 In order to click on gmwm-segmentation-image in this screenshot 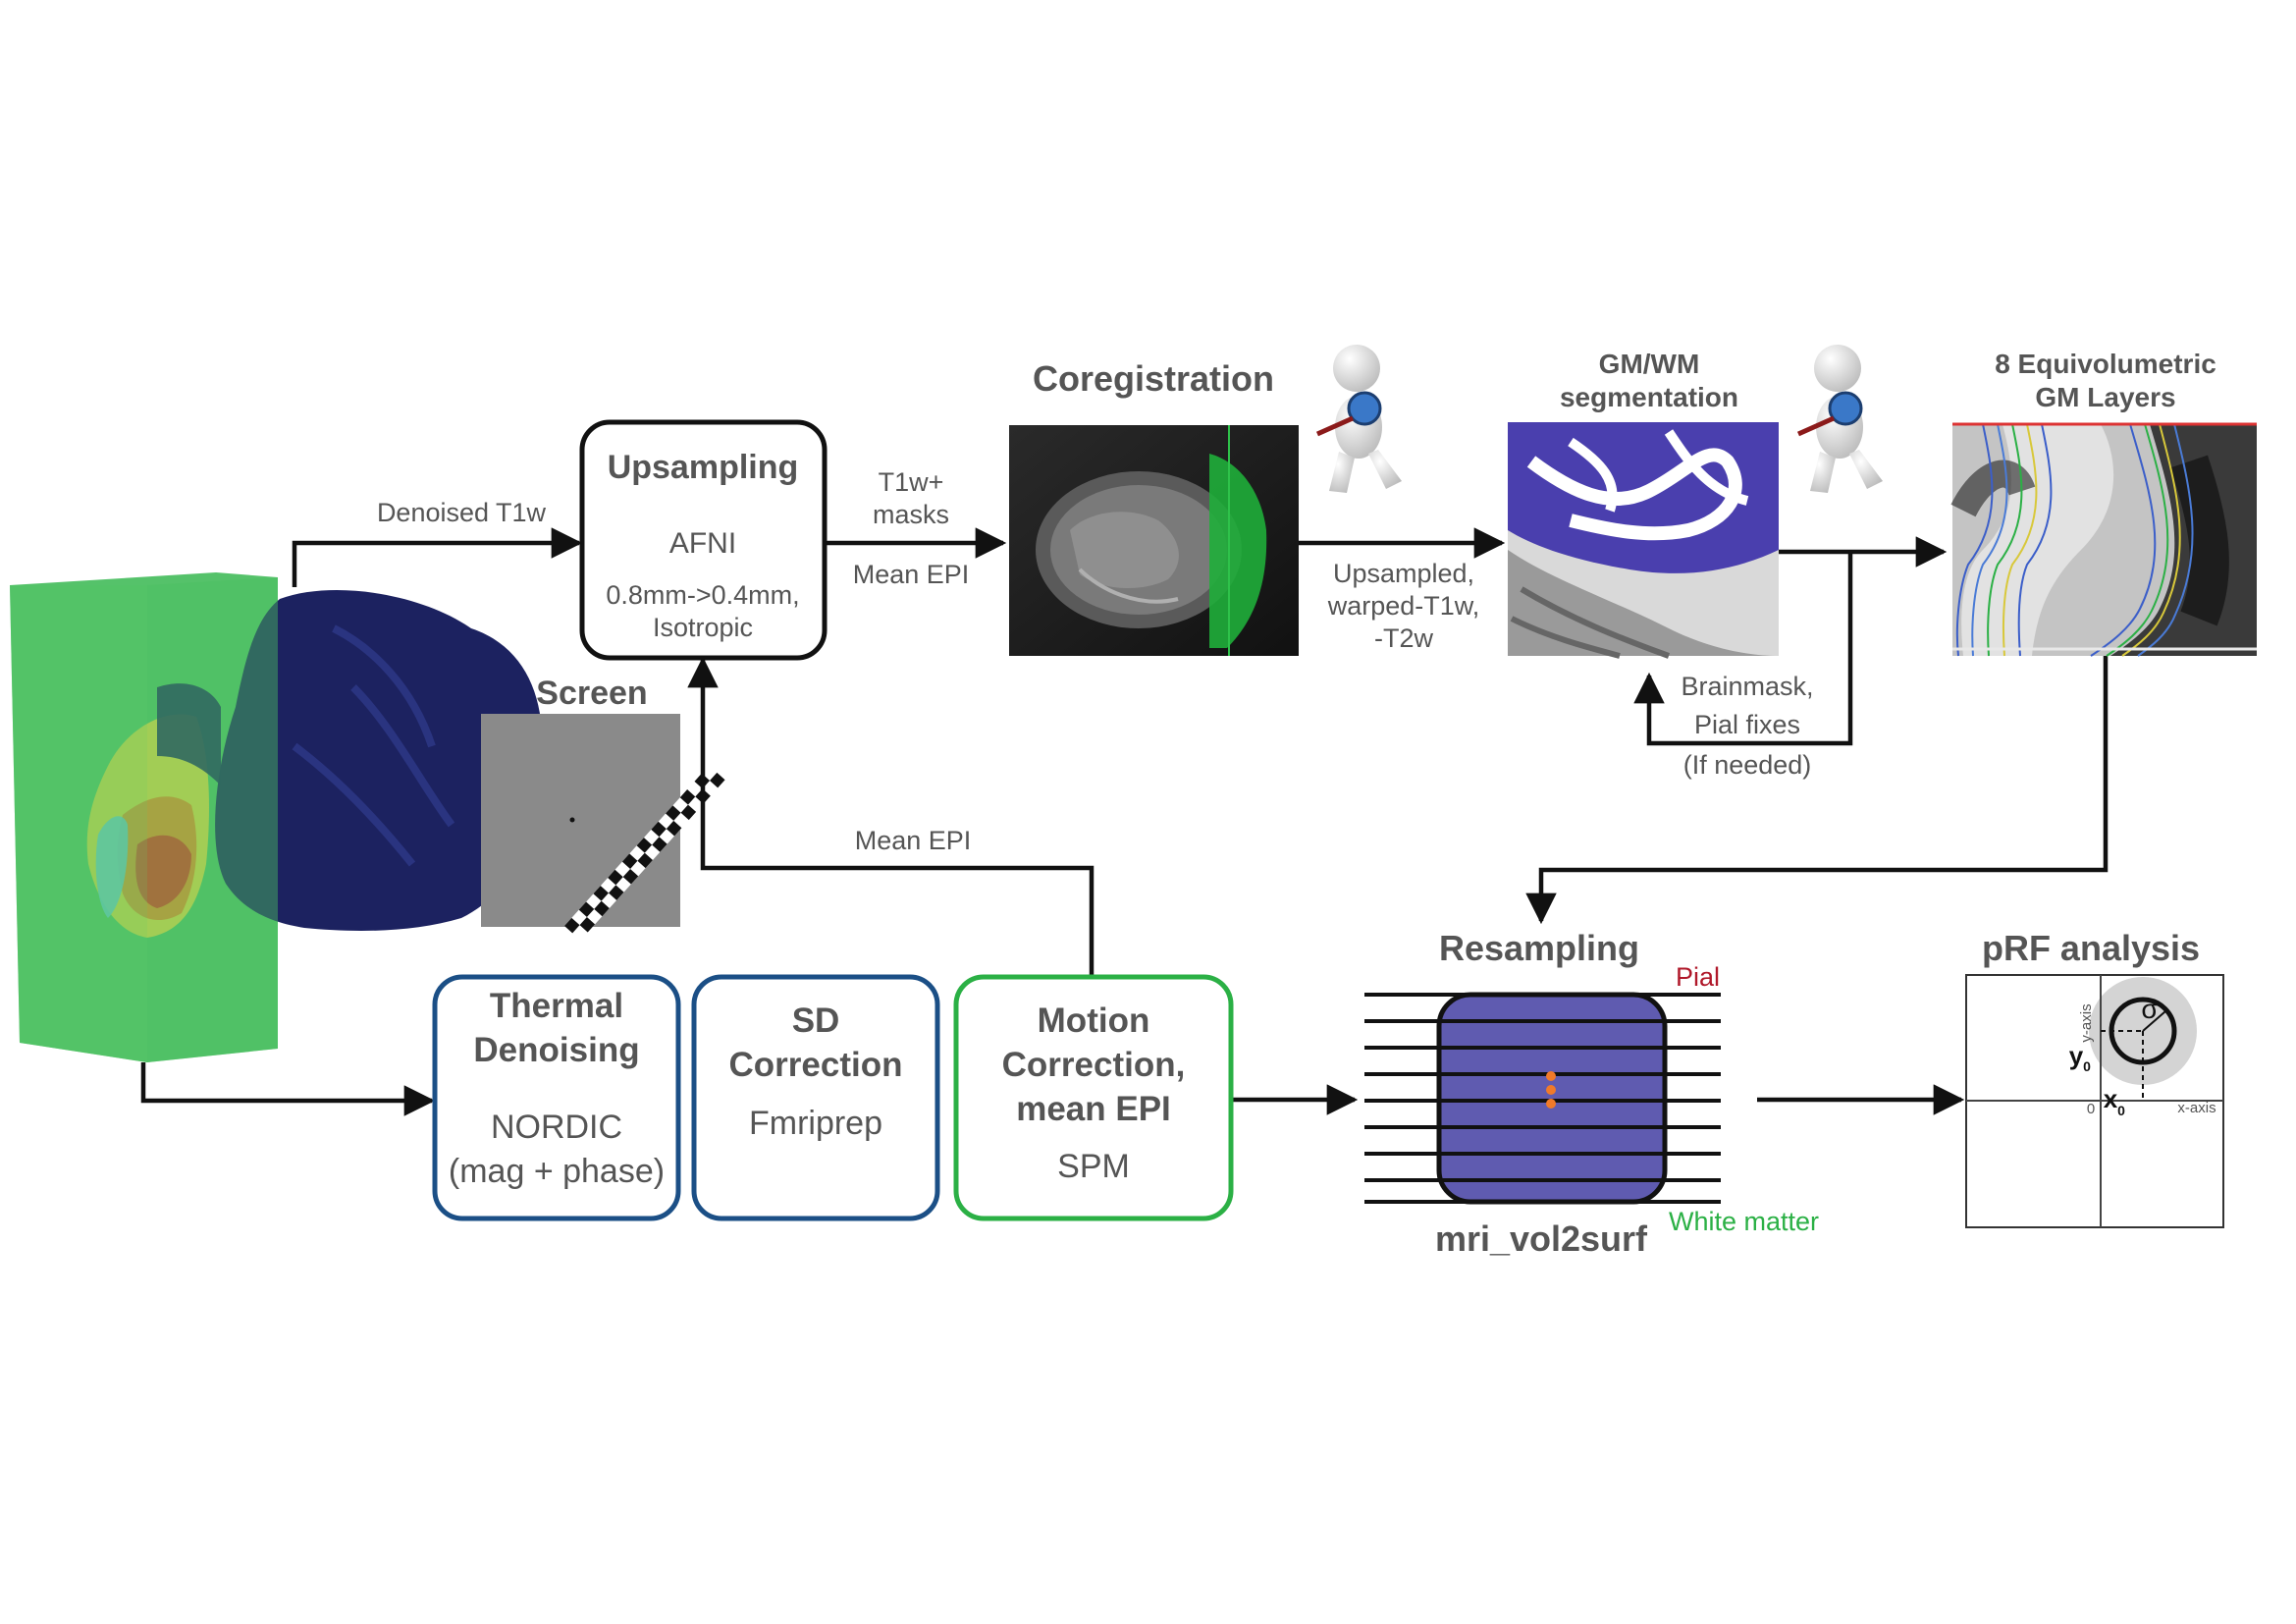, I will do `click(1643, 540)`.